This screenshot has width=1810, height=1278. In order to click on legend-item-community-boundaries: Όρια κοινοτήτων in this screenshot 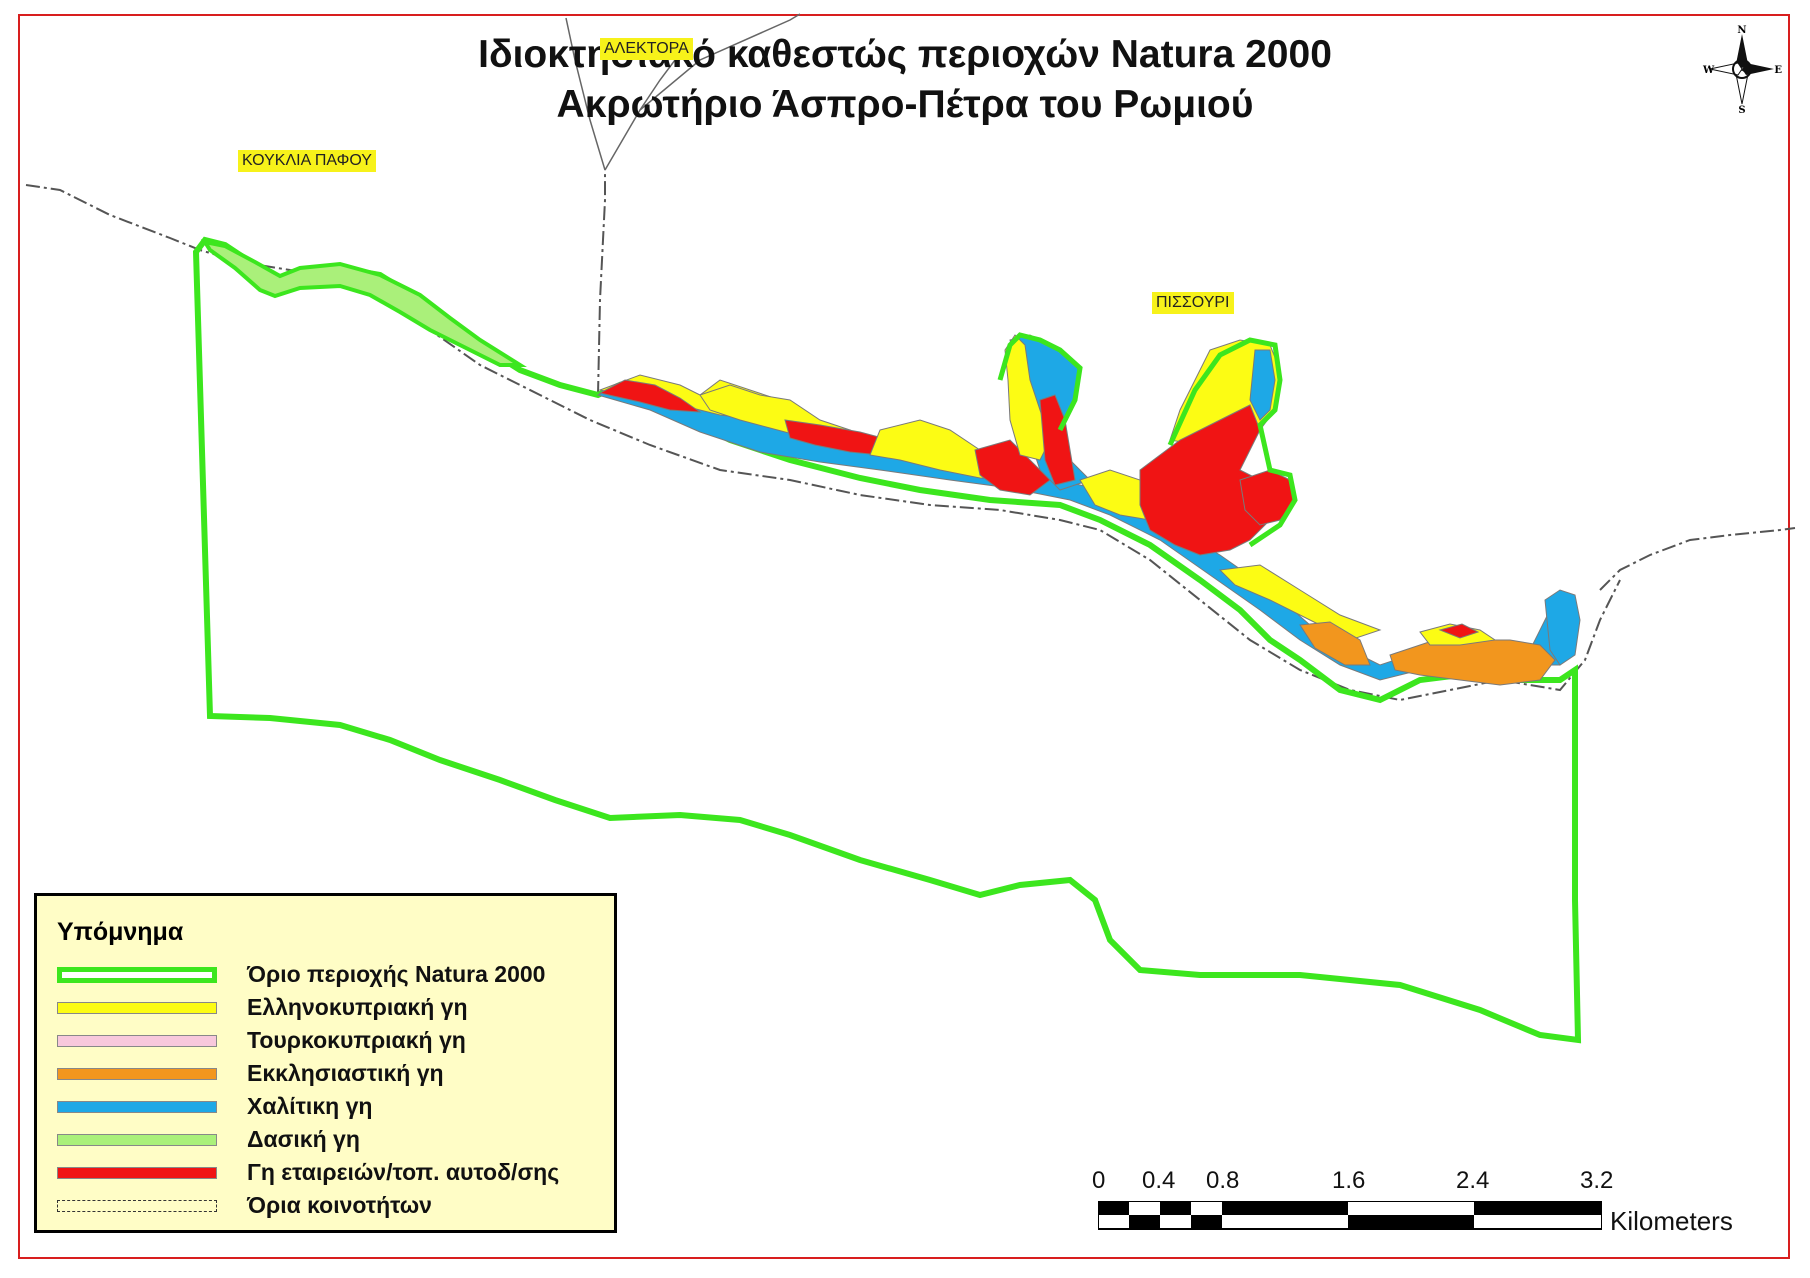, I will do `click(332, 1206)`.